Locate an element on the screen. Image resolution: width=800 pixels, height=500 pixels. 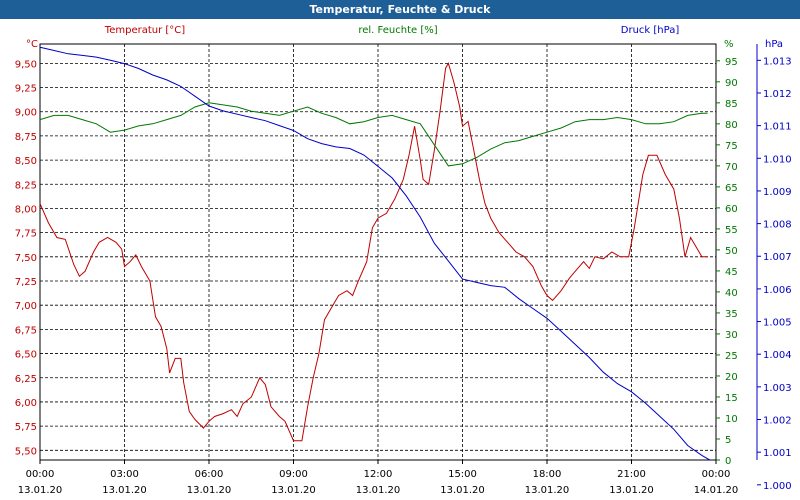
humidity-tick-label: 60 is located at coordinates (731, 209).